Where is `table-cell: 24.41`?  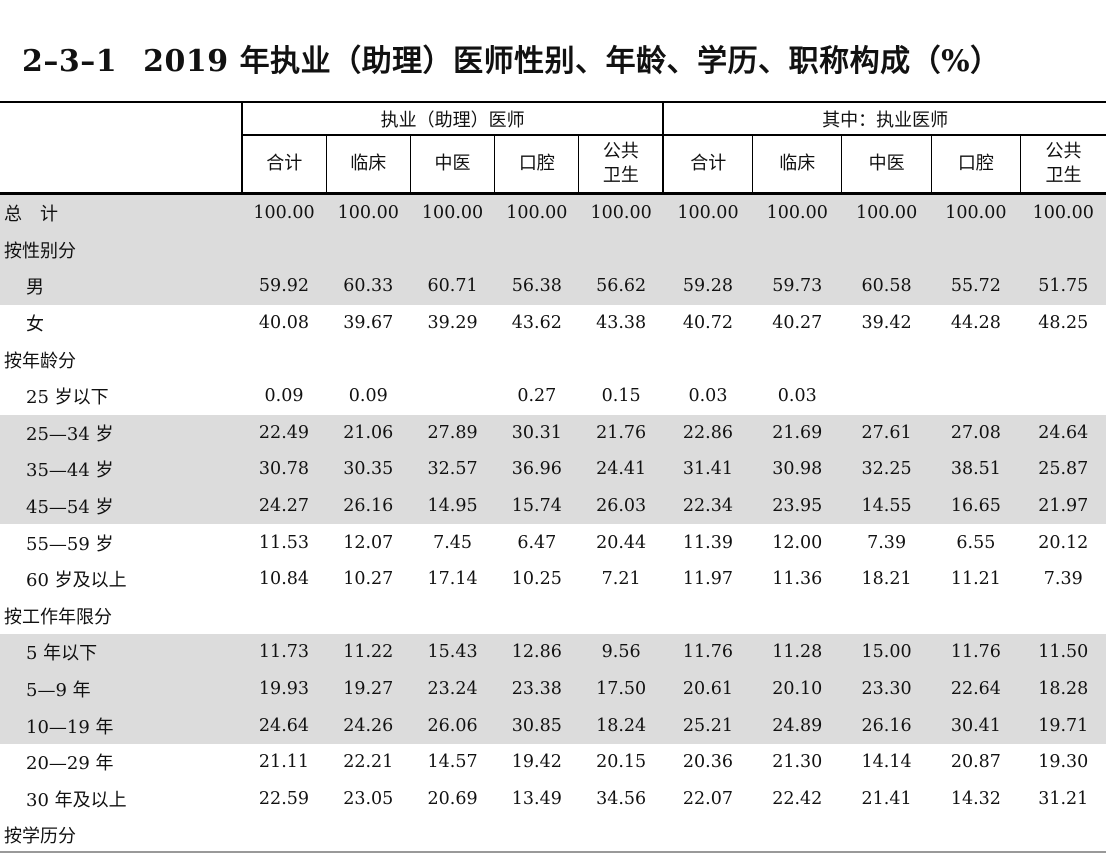
table-cell: 24.41 is located at coordinates (621, 469).